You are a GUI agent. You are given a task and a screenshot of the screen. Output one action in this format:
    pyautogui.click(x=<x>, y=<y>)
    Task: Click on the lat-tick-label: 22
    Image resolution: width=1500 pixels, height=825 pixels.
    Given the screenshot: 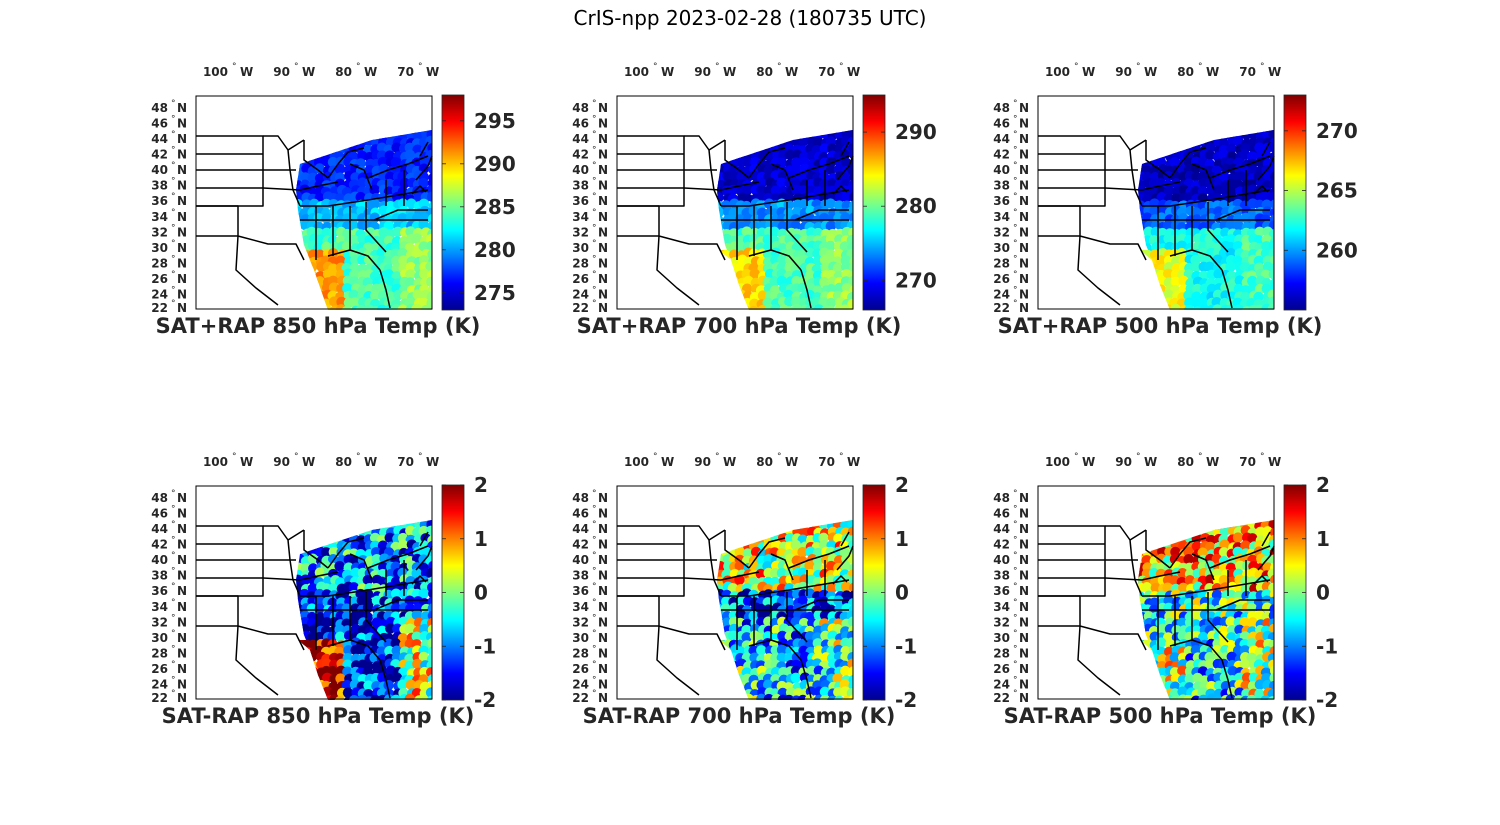 What is the action you would take?
    pyautogui.click(x=580, y=698)
    